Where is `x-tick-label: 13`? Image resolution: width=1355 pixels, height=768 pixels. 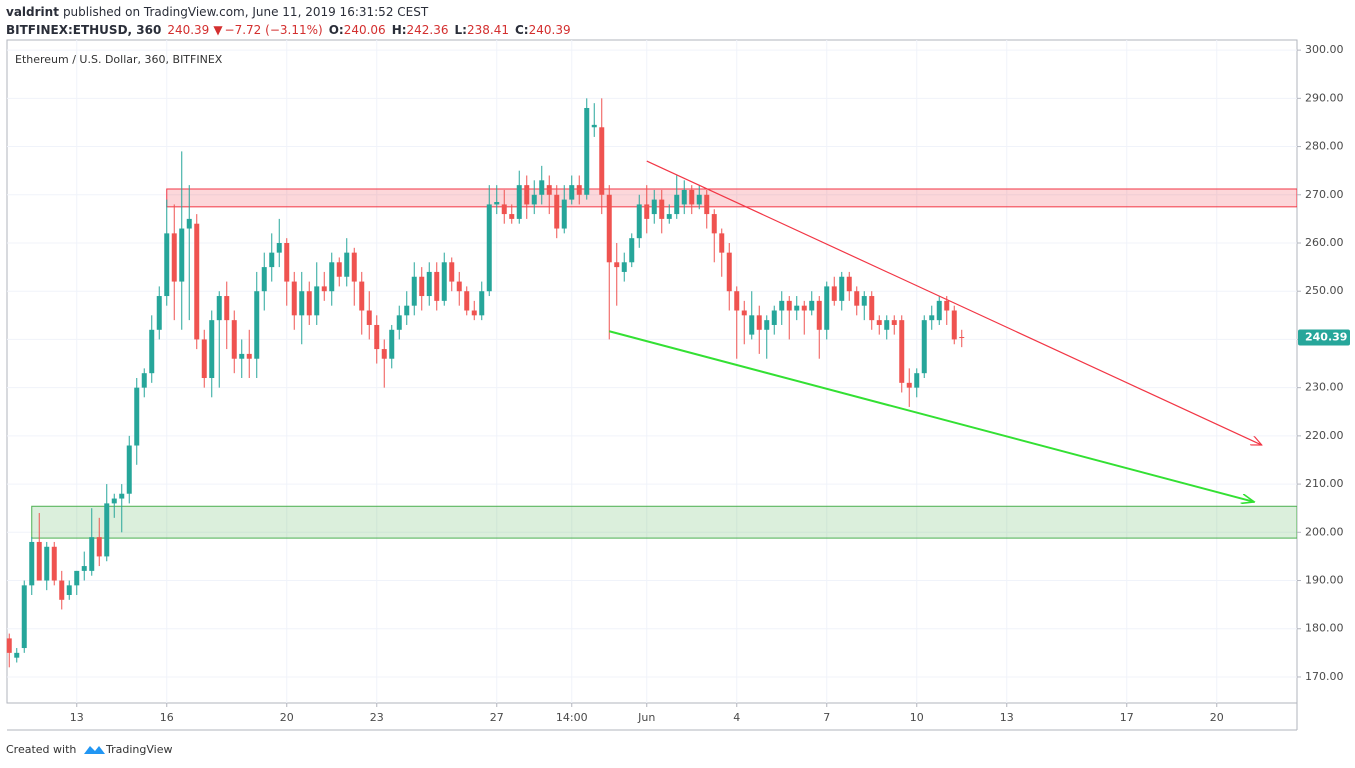 x-tick-label: 13 is located at coordinates (1007, 717).